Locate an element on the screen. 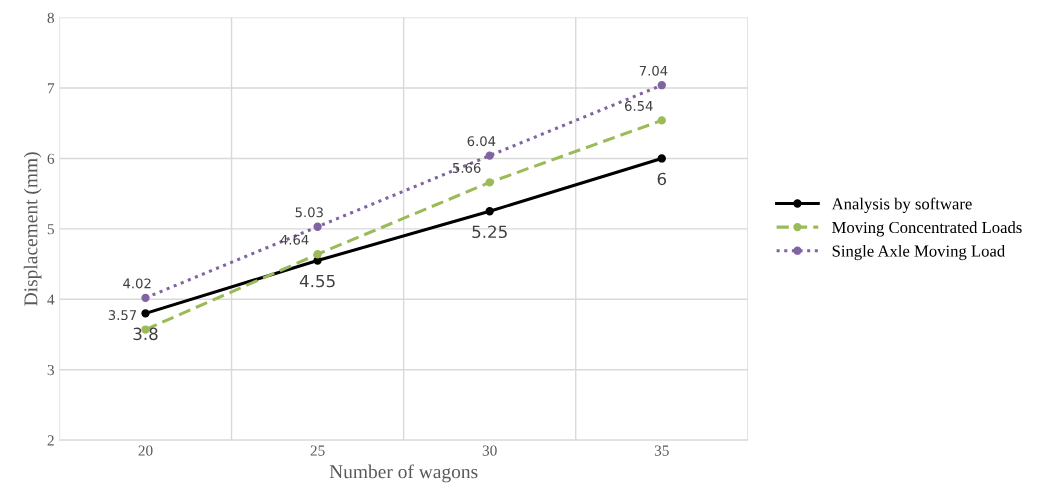 The width and height of the screenshot is (1043, 503). y-tick-label: 7 is located at coordinates (51, 88).